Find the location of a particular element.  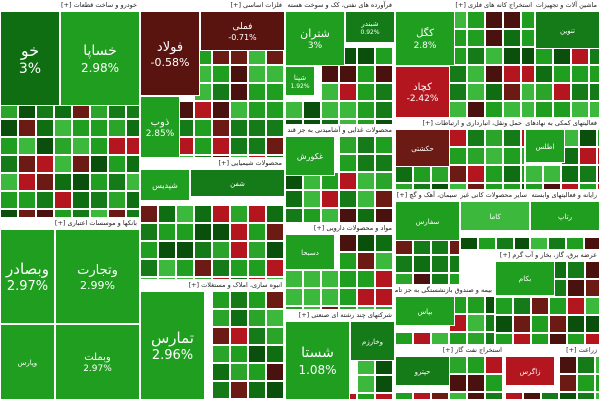

stock-tile: ذوب 2.85% is located at coordinates (160, 127).